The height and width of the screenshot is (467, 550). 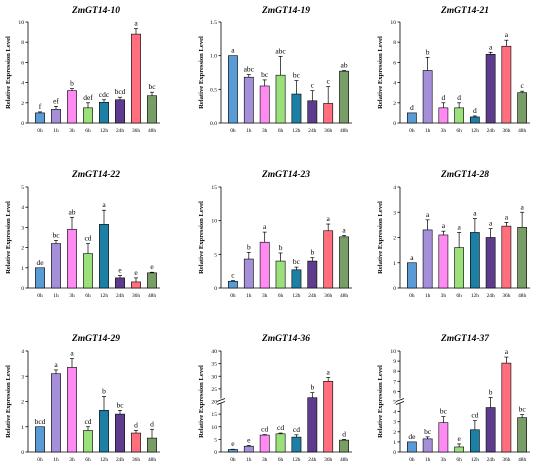 What do you see at coordinates (120, 269) in the screenshot?
I see `significance-letter: e` at bounding box center [120, 269].